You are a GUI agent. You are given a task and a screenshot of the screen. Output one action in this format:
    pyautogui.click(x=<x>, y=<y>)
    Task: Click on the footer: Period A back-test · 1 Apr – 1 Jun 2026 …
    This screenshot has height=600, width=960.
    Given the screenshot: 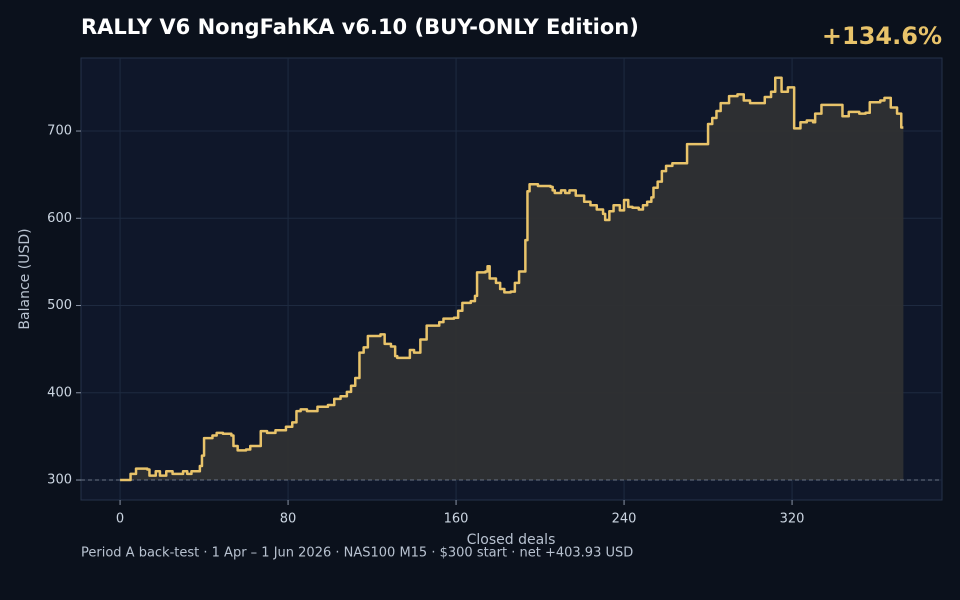 What is the action you would take?
    pyautogui.click(x=357, y=553)
    